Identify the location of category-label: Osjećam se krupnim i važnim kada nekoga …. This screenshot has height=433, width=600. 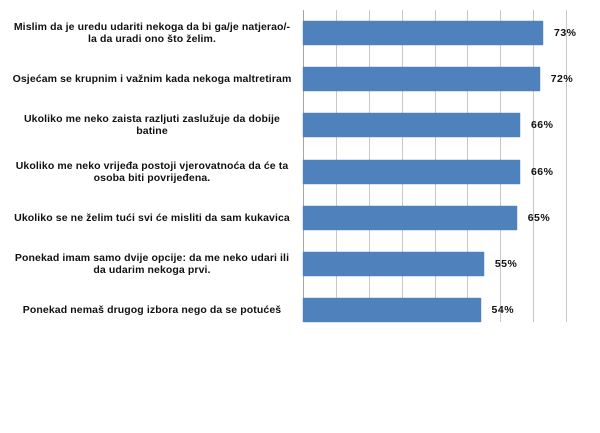
(152, 79).